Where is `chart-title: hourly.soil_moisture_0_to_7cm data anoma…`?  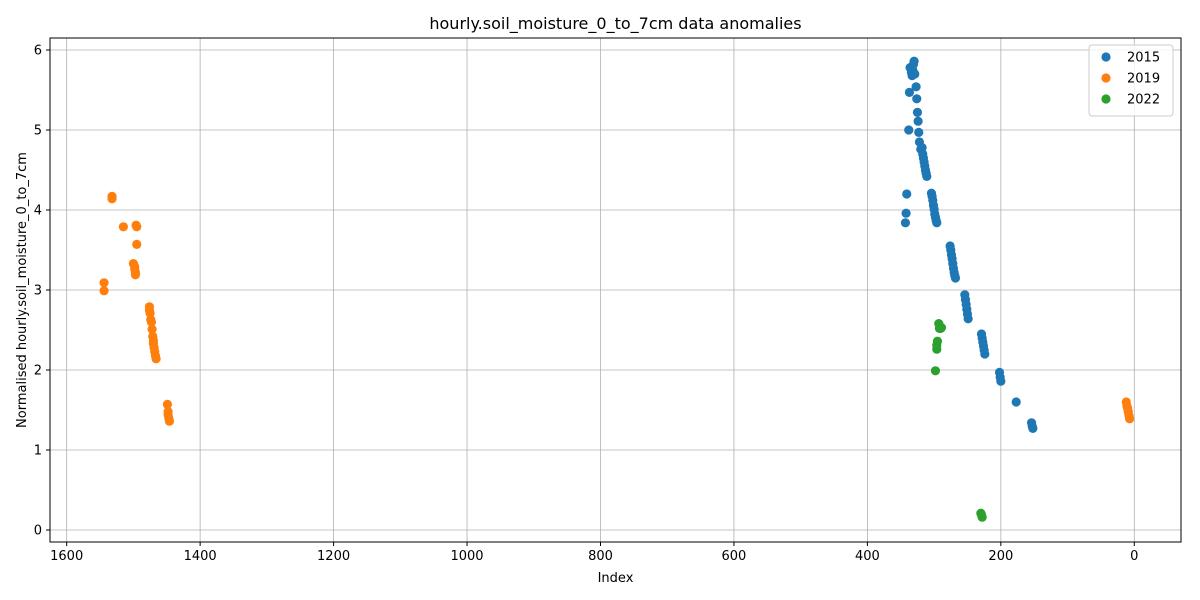 chart-title: hourly.soil_moisture_0_to_7cm data anoma… is located at coordinates (615, 24).